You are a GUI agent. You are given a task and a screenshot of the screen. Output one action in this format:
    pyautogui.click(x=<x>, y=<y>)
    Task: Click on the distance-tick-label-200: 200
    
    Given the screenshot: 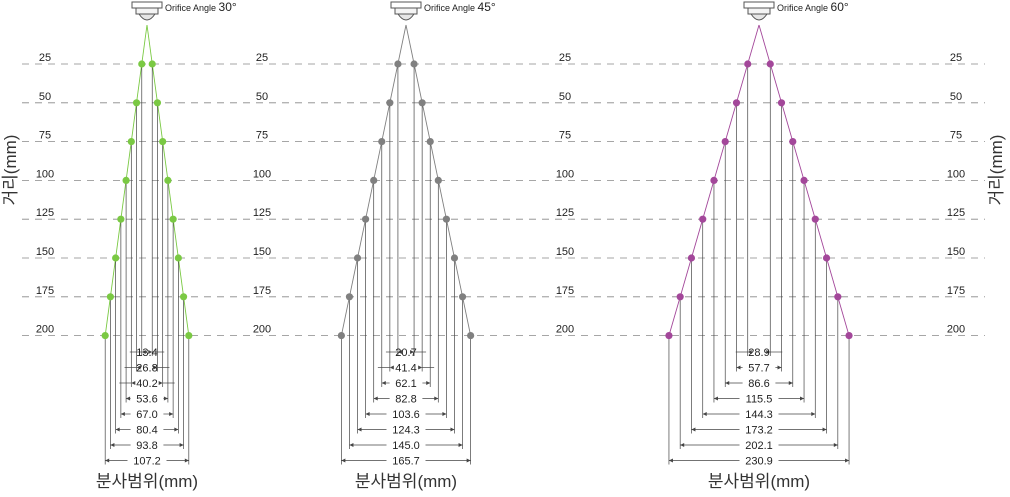 What is the action you would take?
    pyautogui.click(x=262, y=330)
    